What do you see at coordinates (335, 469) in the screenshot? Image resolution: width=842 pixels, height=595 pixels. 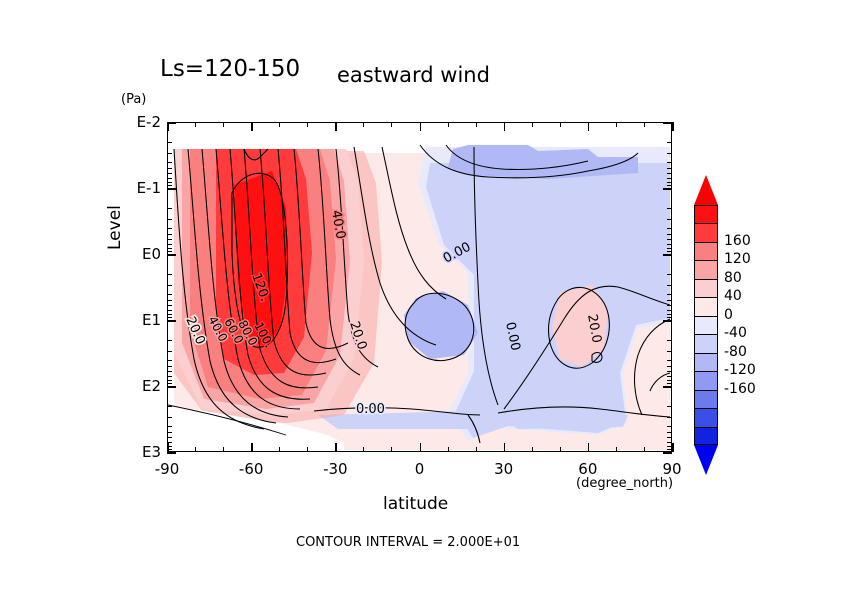 I see `x-axis-tick-label-2: -30` at bounding box center [335, 469].